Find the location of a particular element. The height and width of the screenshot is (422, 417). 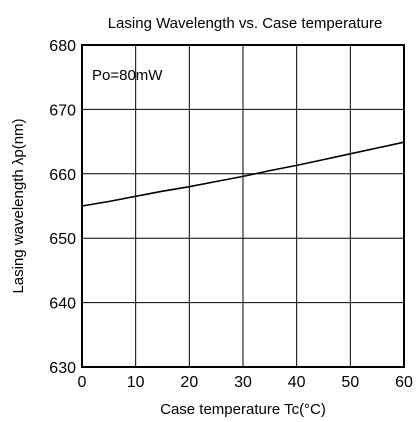

y-ticks: 630 640 650 660 670 680 is located at coordinates (62, 207).